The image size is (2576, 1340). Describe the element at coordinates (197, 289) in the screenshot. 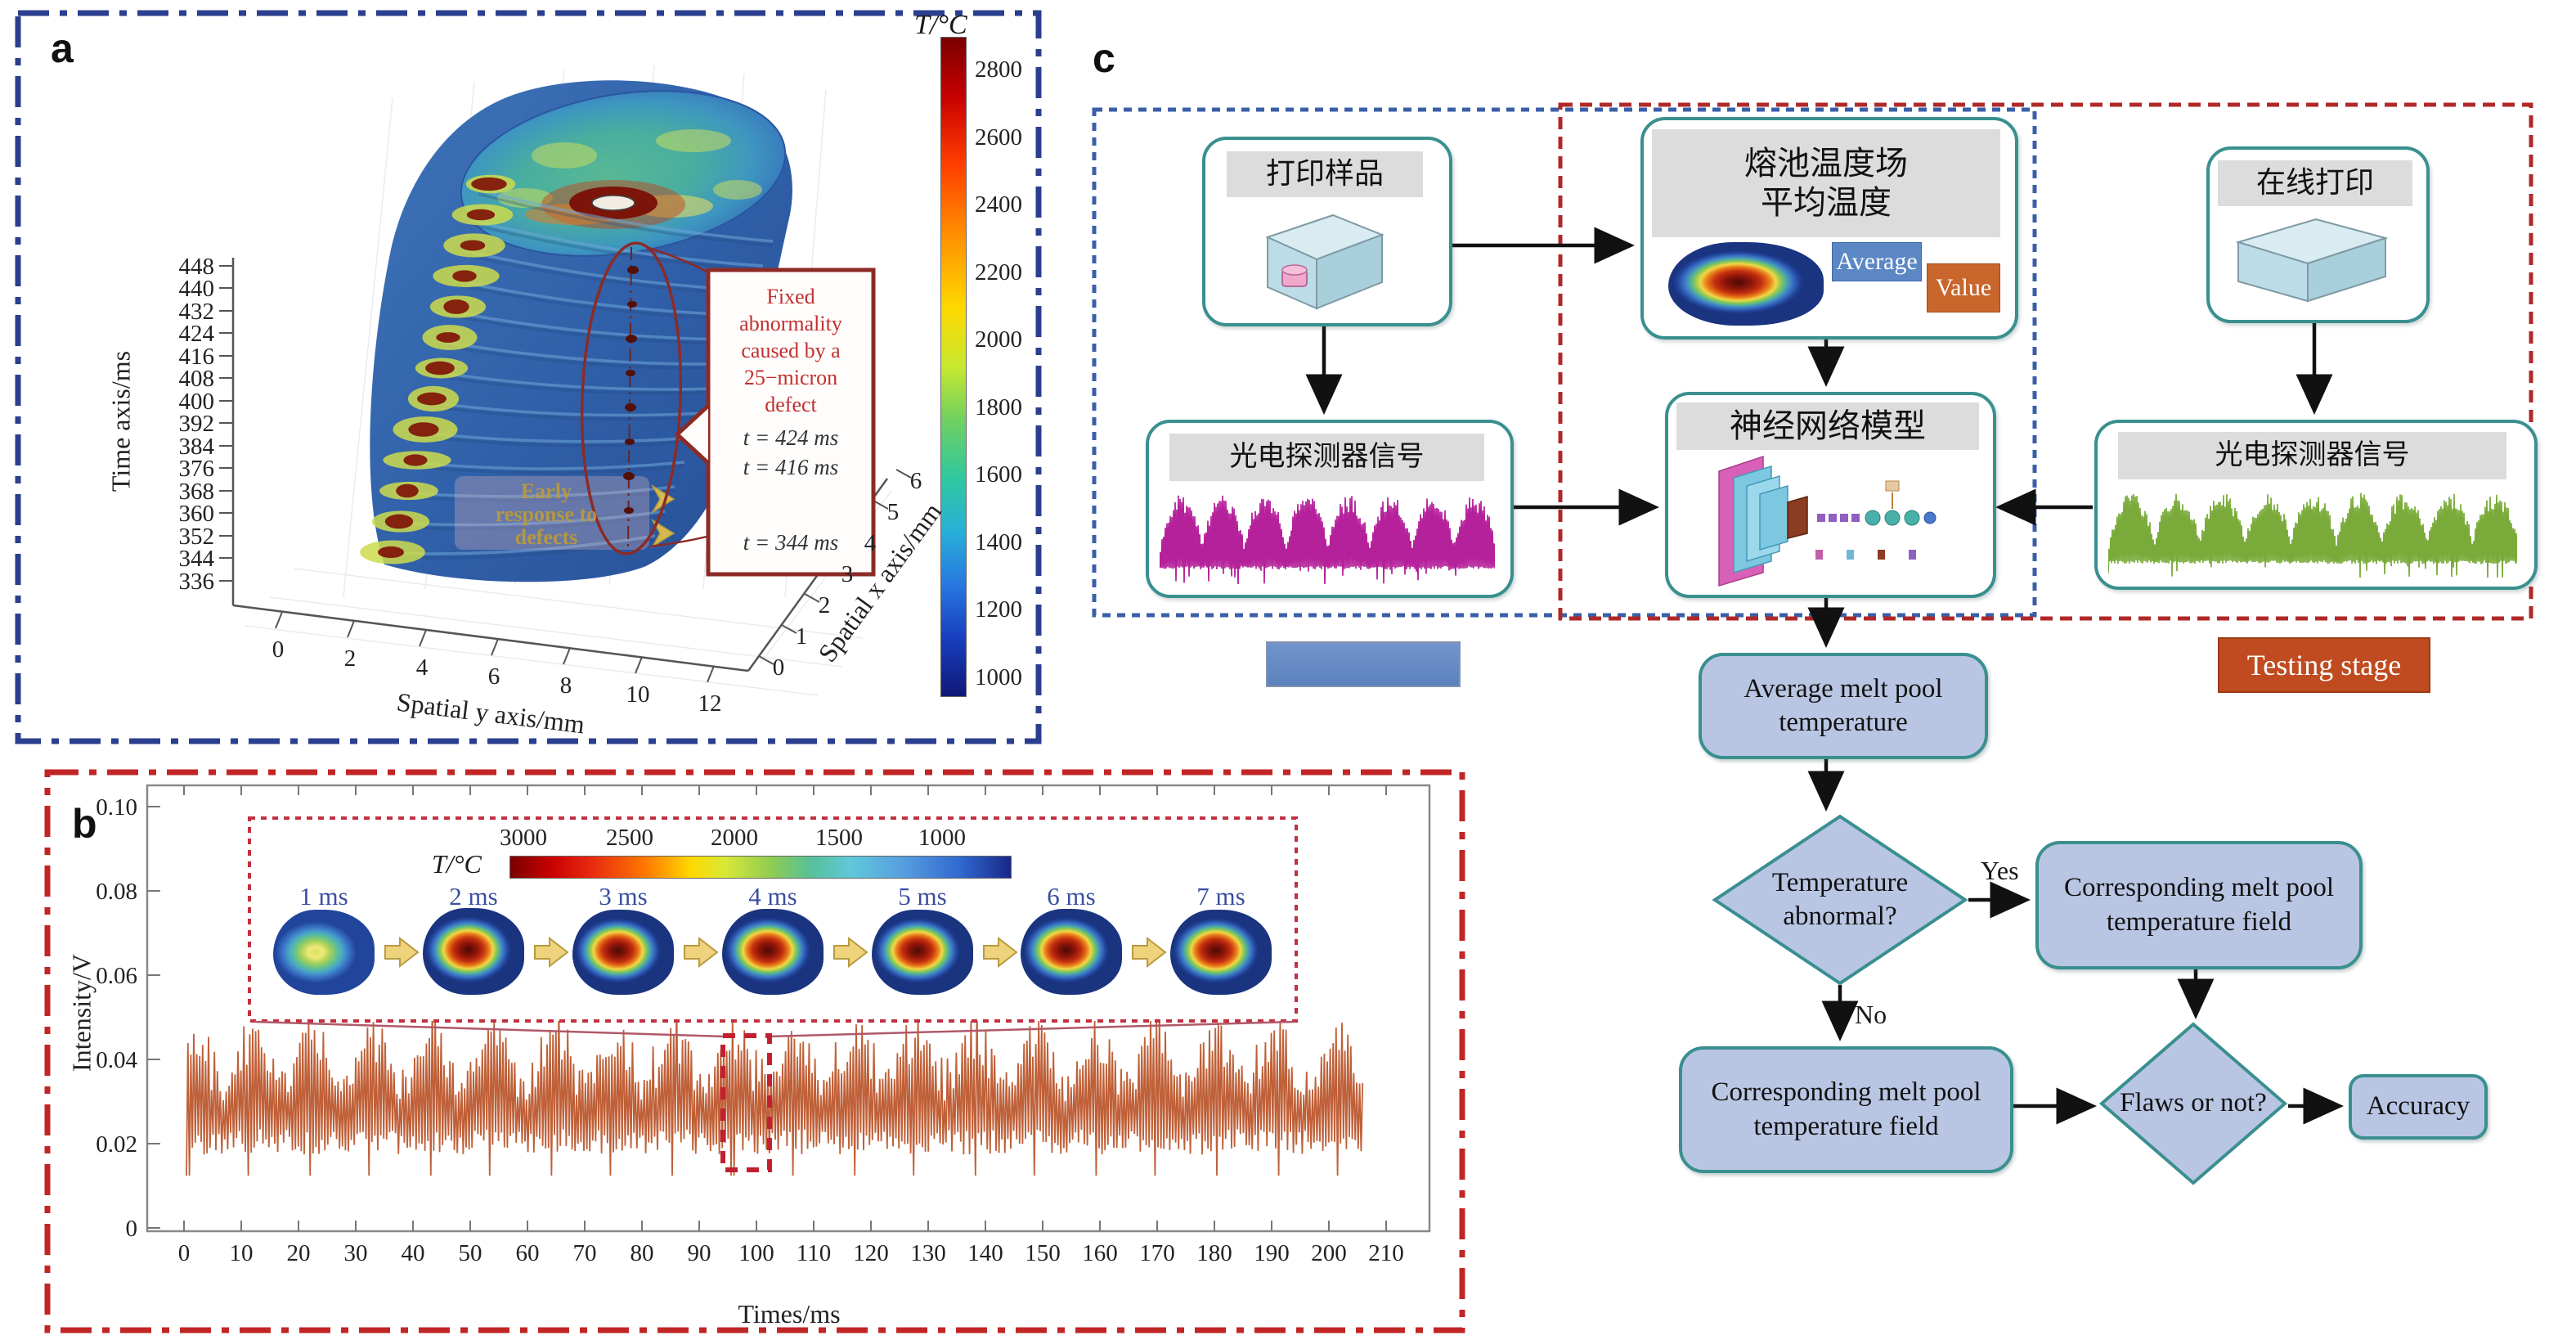

I see `time-tick: 440` at that location.